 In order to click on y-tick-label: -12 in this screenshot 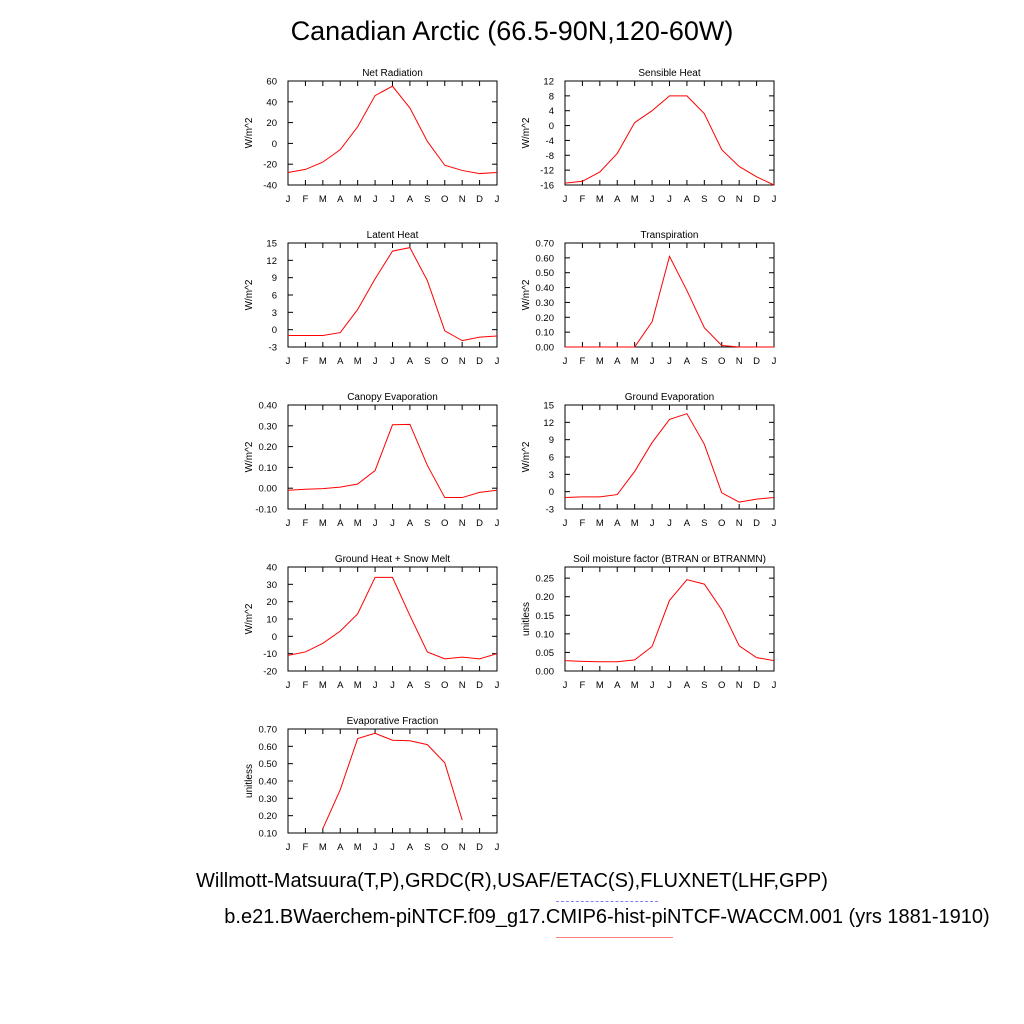, I will do `click(547, 171)`.